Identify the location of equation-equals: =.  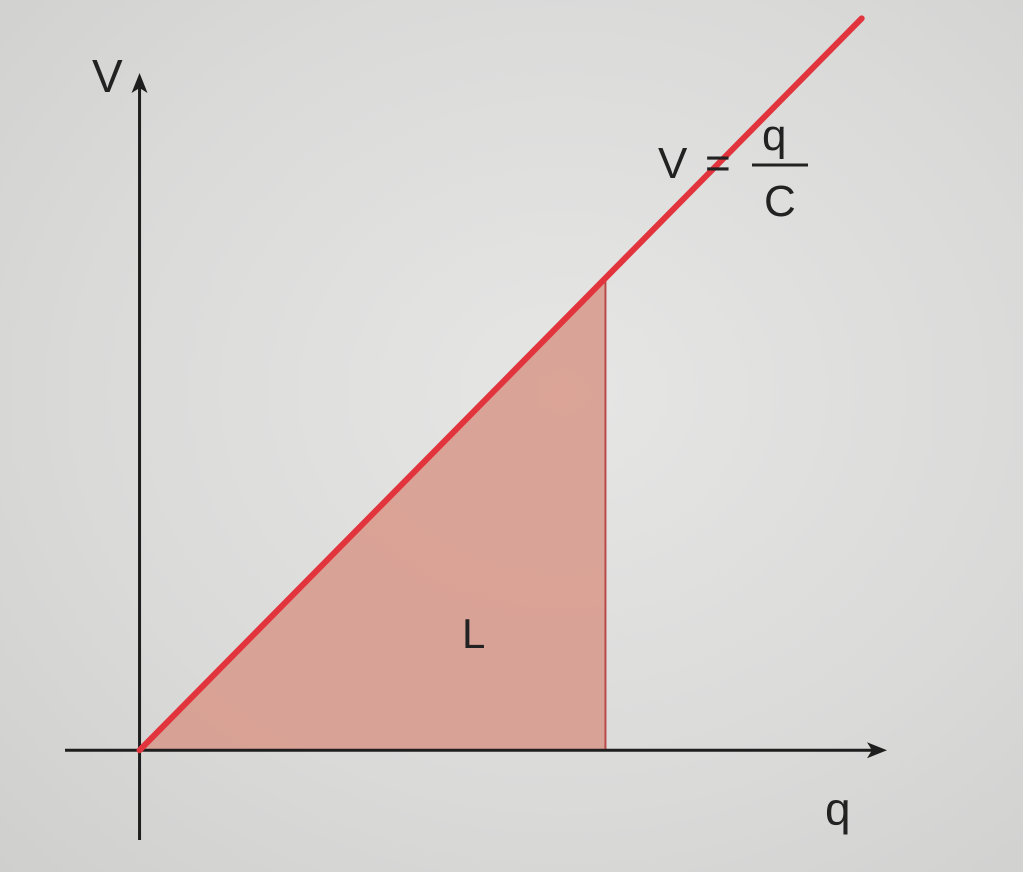
(718, 163).